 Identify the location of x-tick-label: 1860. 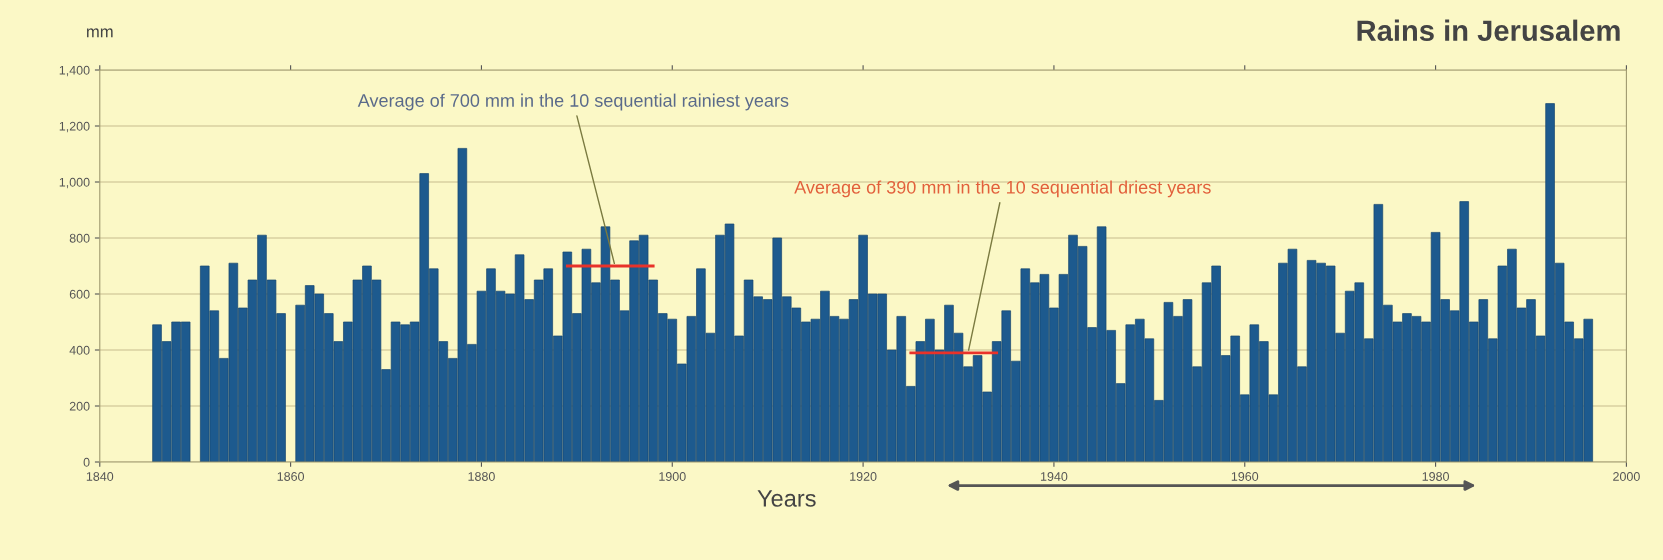
(291, 476).